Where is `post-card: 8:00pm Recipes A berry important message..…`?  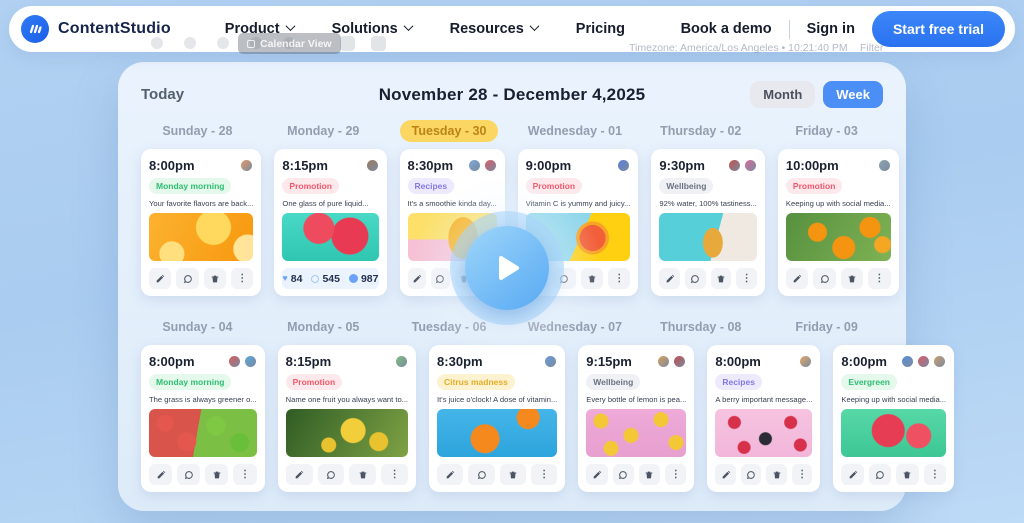
post-card: 8:00pm Recipes A berry important message..… is located at coordinates (764, 418).